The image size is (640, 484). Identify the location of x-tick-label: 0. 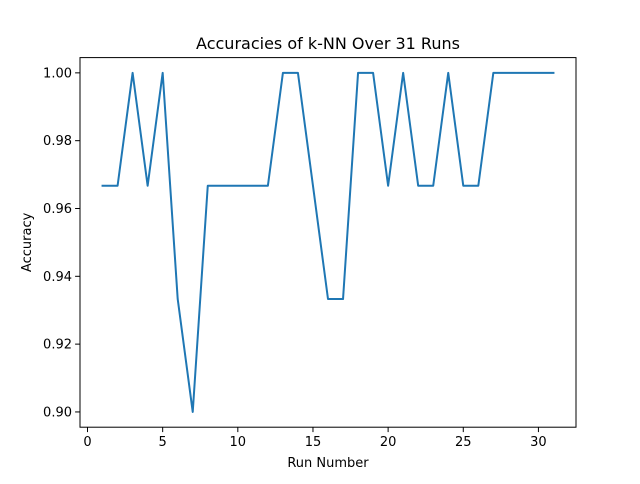
(87, 442).